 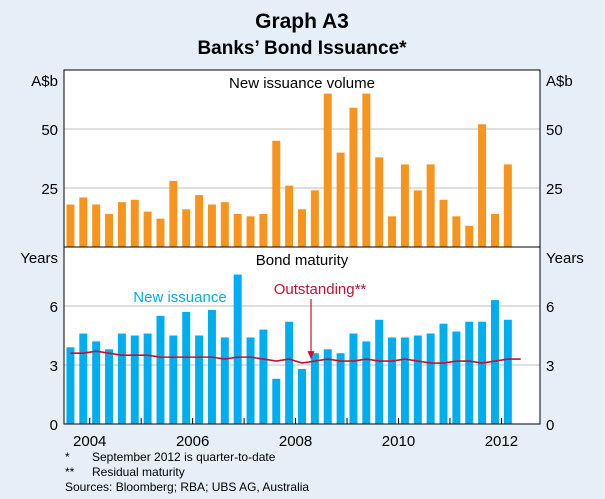 What do you see at coordinates (89, 441) in the screenshot?
I see `x-tick-label: 2004` at bounding box center [89, 441].